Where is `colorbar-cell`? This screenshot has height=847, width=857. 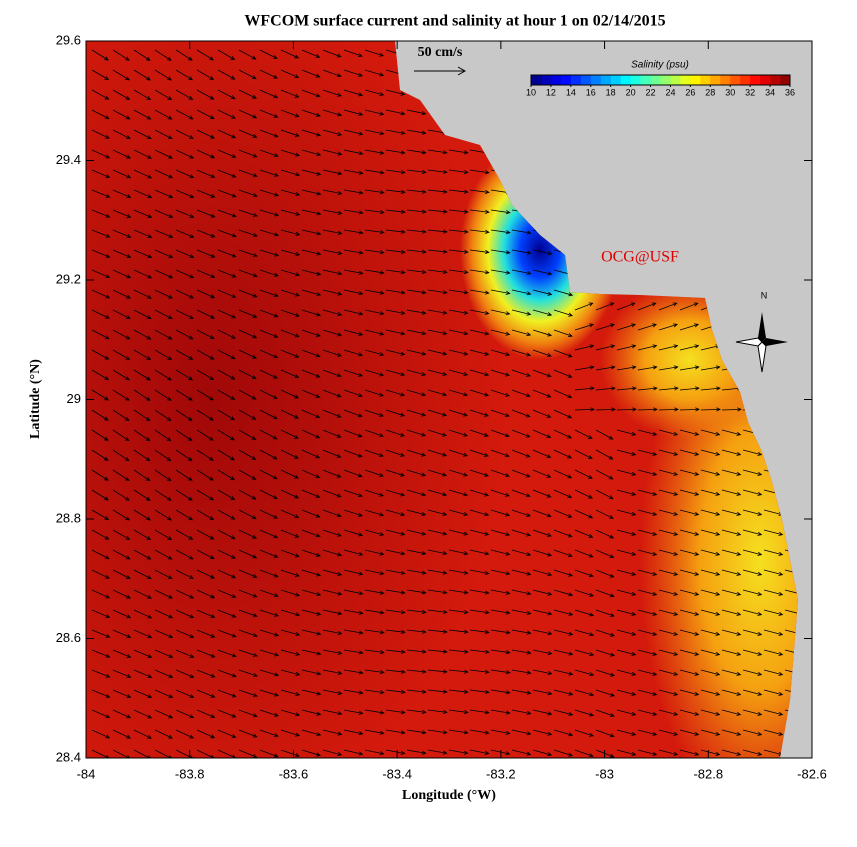
colorbar-cell is located at coordinates (616, 80).